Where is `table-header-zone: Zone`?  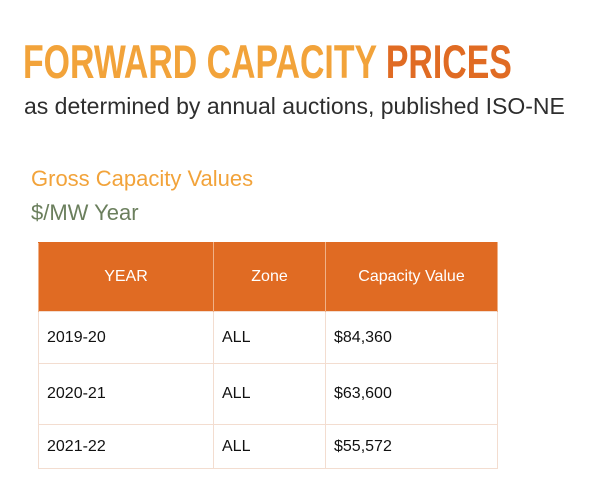 table-header-zone: Zone is located at coordinates (269, 277).